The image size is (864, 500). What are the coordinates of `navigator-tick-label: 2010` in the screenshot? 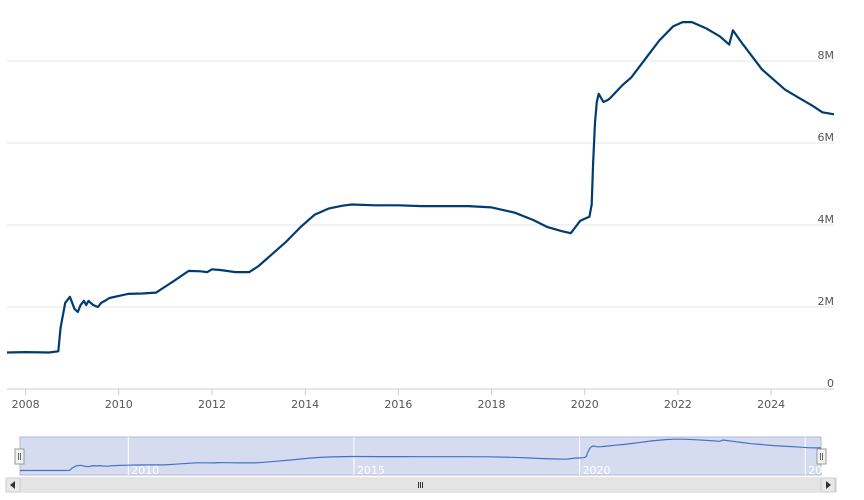 It's located at (145, 470).